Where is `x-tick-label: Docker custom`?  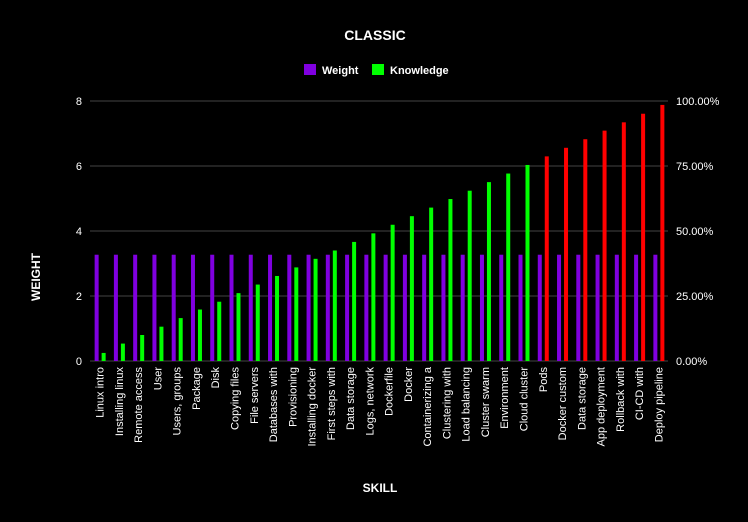
x-tick-label: Docker custom is located at coordinates (563, 403).